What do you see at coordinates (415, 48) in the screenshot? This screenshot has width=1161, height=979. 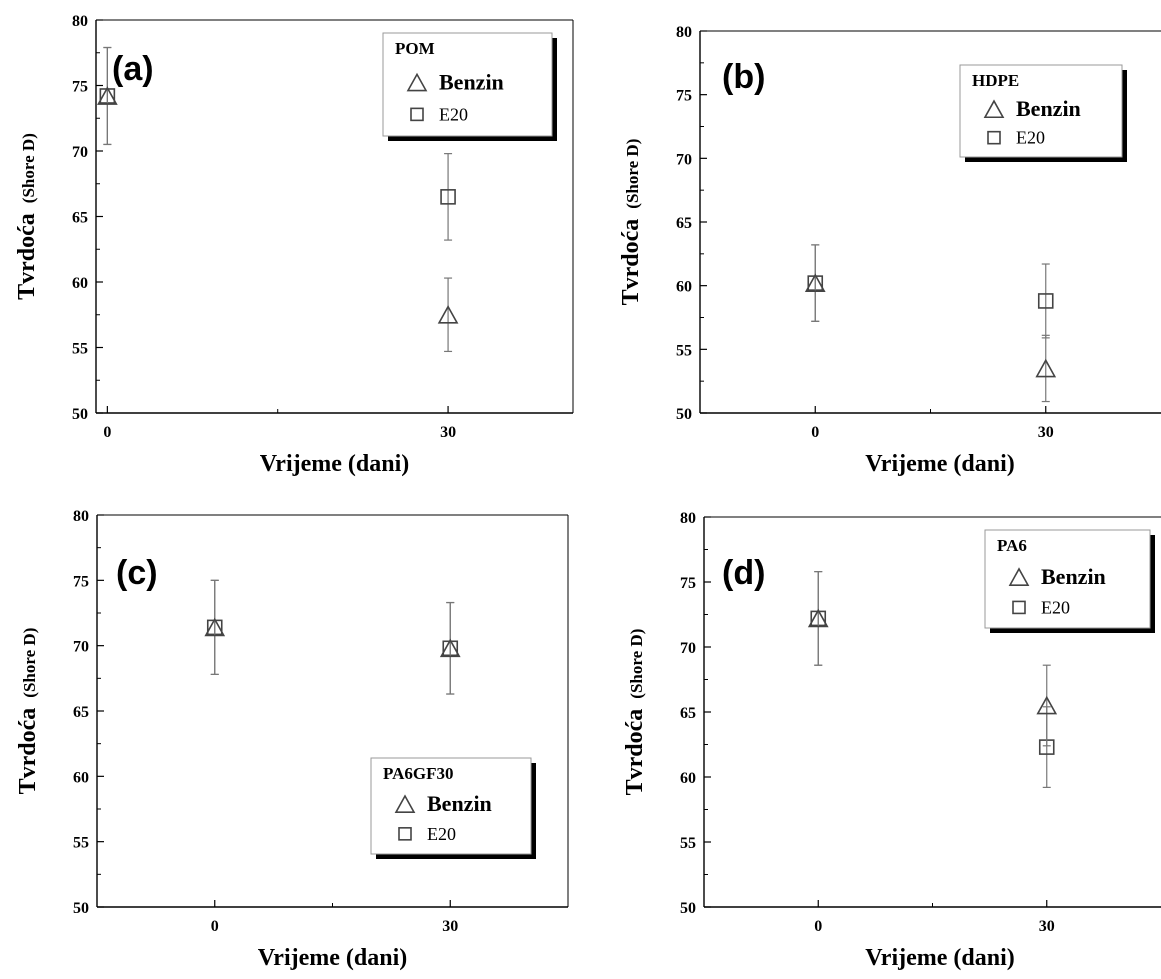 I see `legend-title: POM` at bounding box center [415, 48].